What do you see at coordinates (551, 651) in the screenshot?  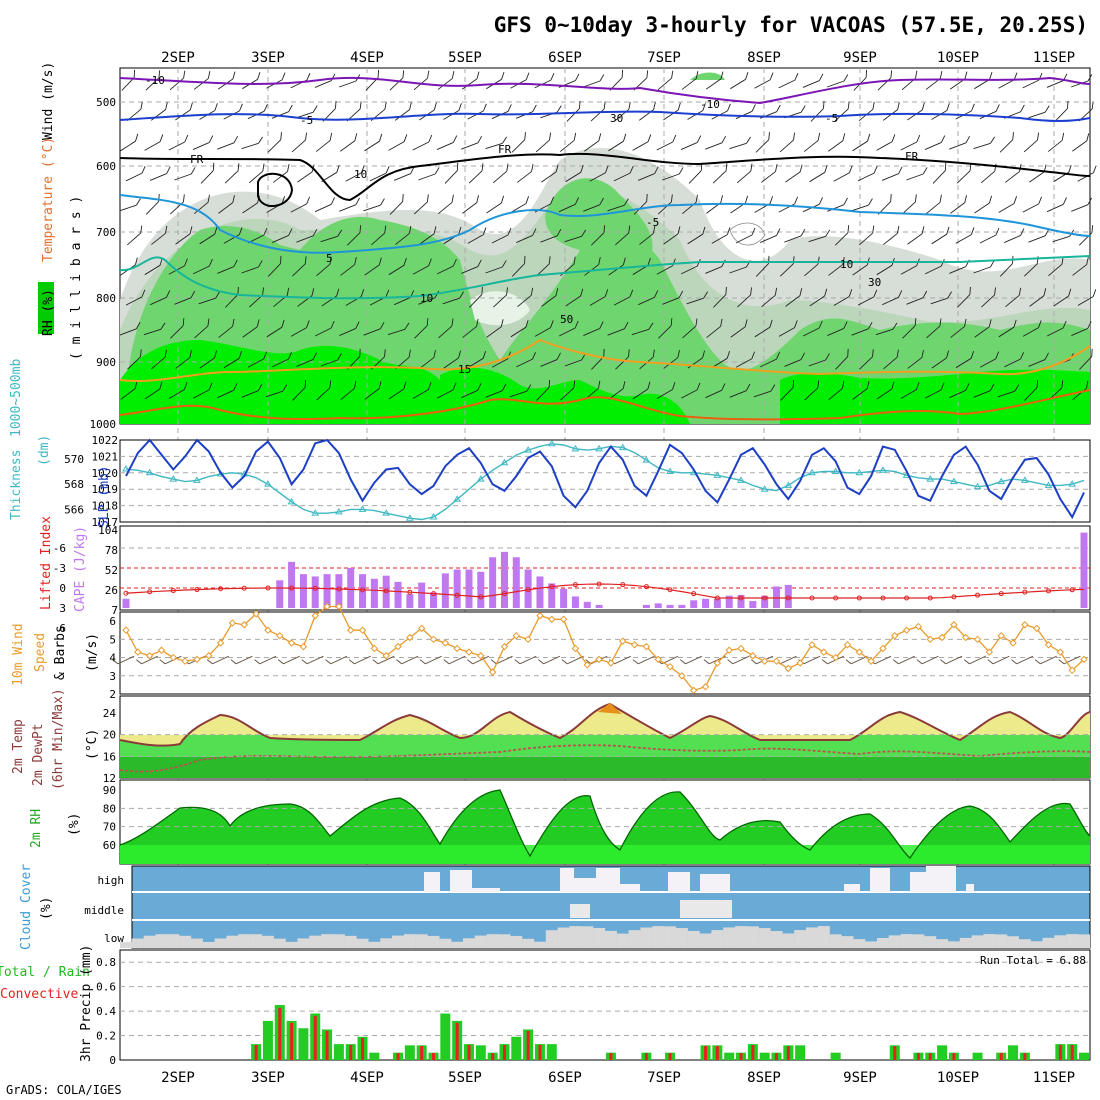 I see `wind10m-panel: 6 5 4 3 2 10m Wind Speed & Barbs (m/s)` at bounding box center [551, 651].